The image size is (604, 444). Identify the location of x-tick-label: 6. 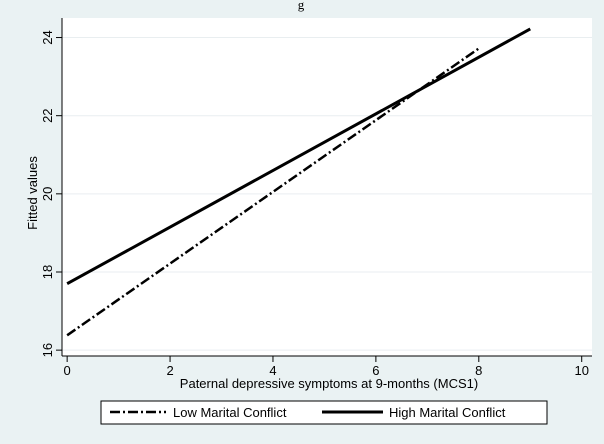
(375, 370).